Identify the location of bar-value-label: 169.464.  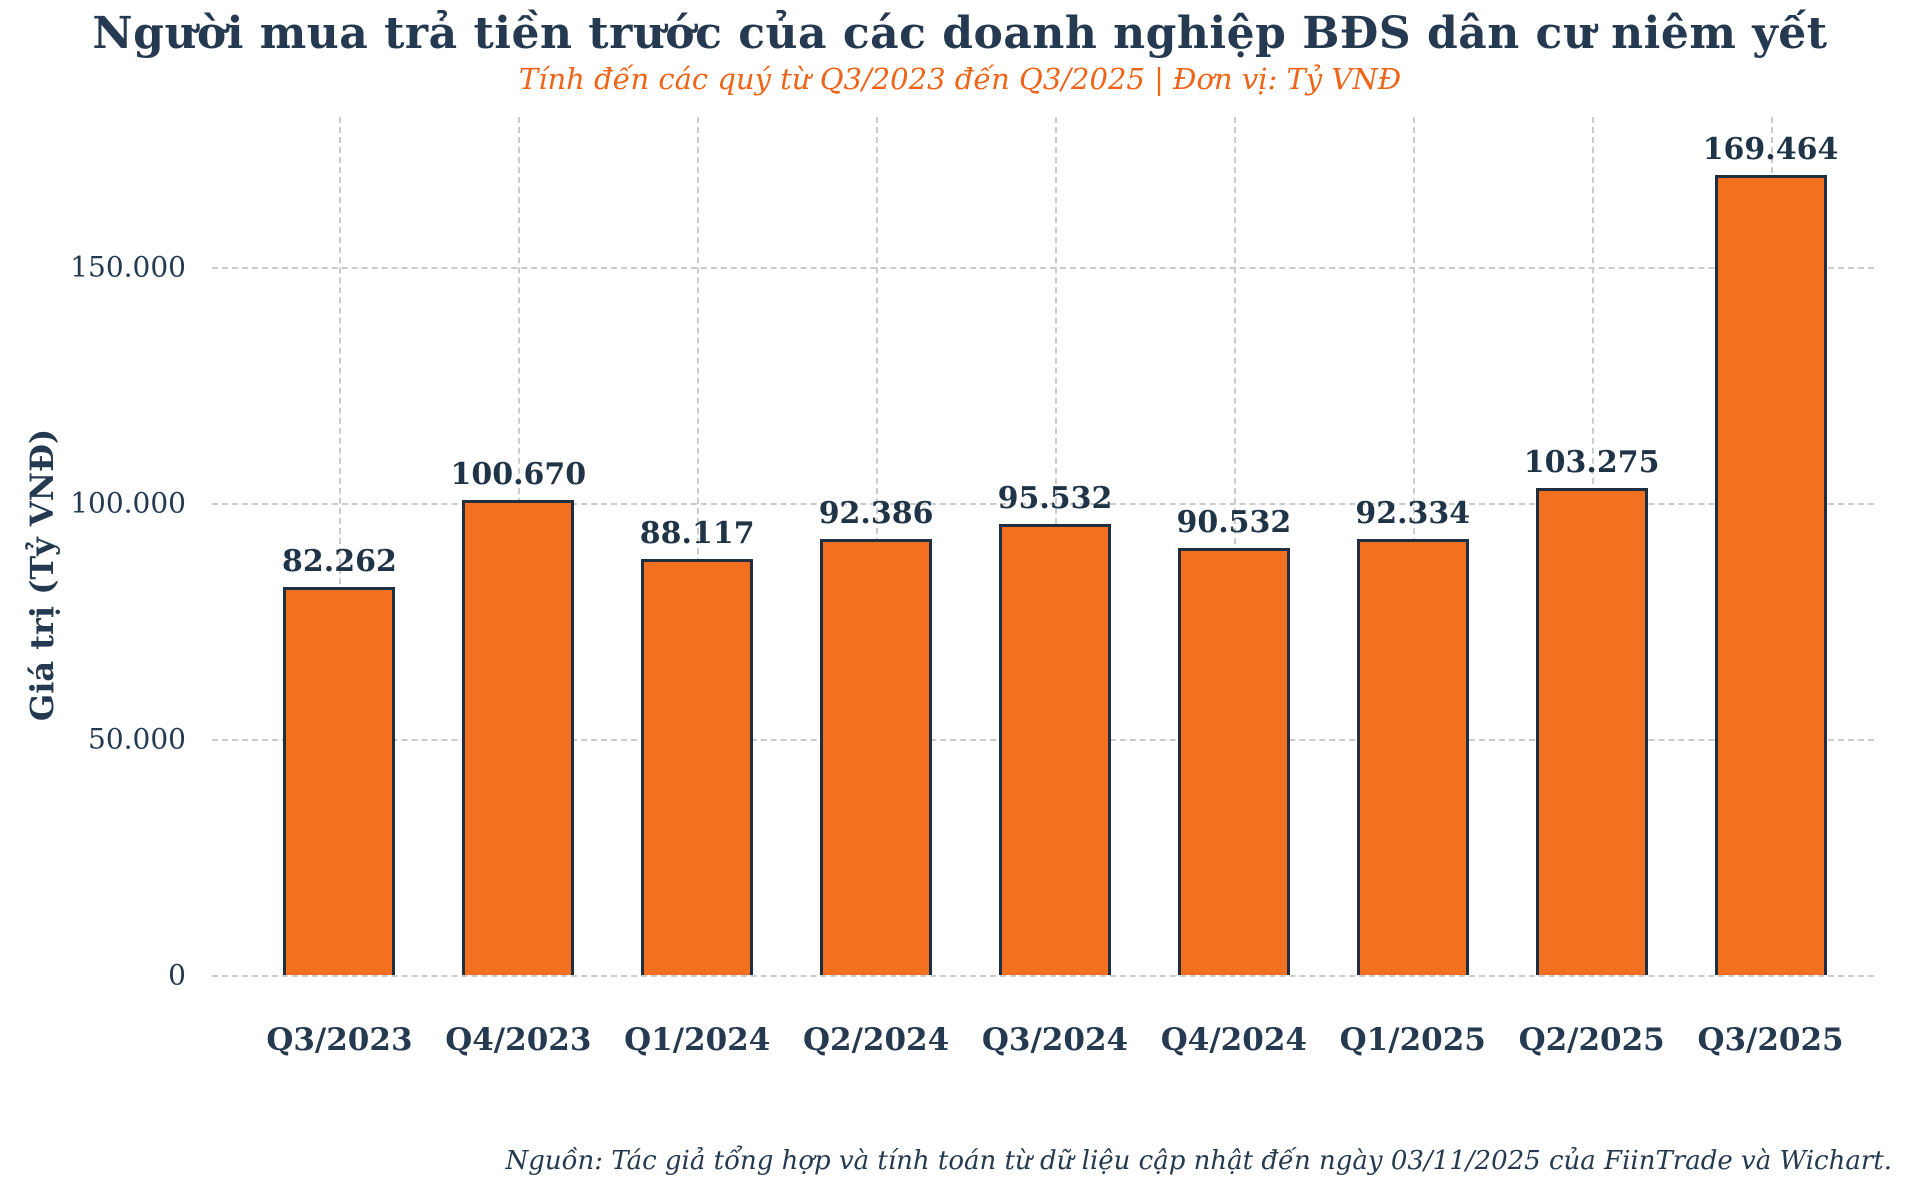
(1770, 150).